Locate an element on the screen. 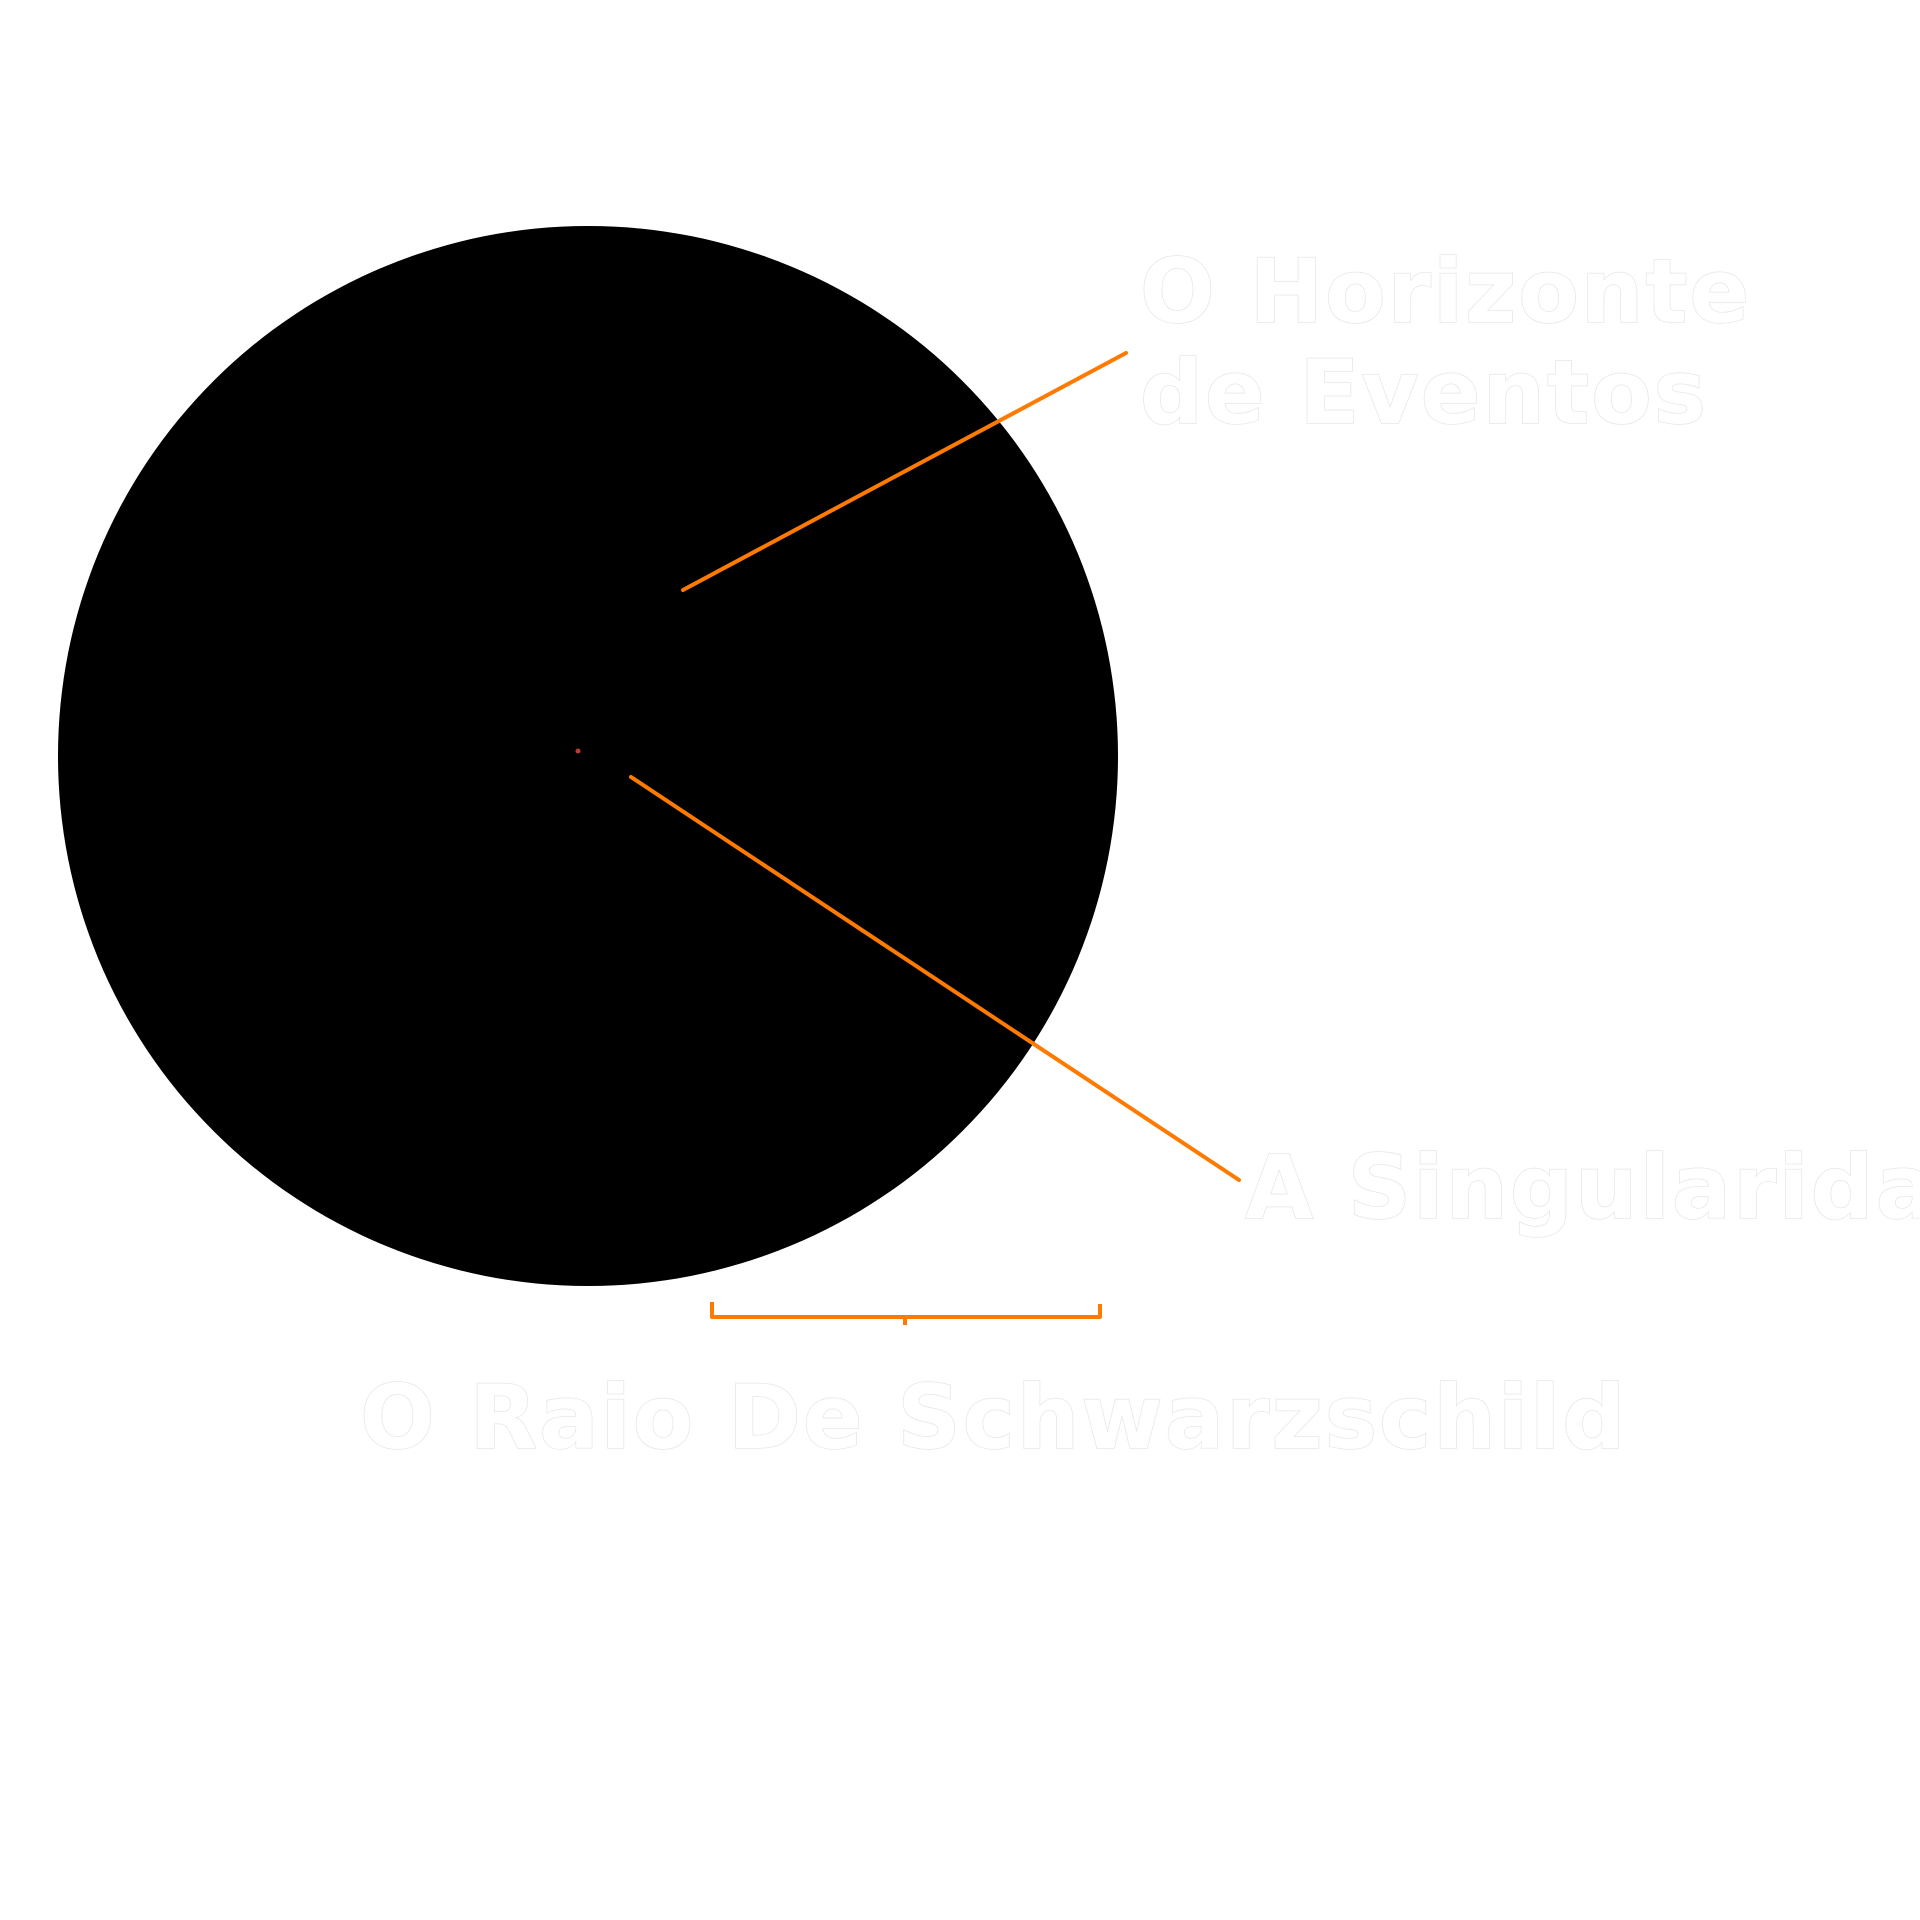 The image size is (1920, 1920). schwarzschild-radius-label: O Raio De Schwarzschild is located at coordinates (993, 1417).